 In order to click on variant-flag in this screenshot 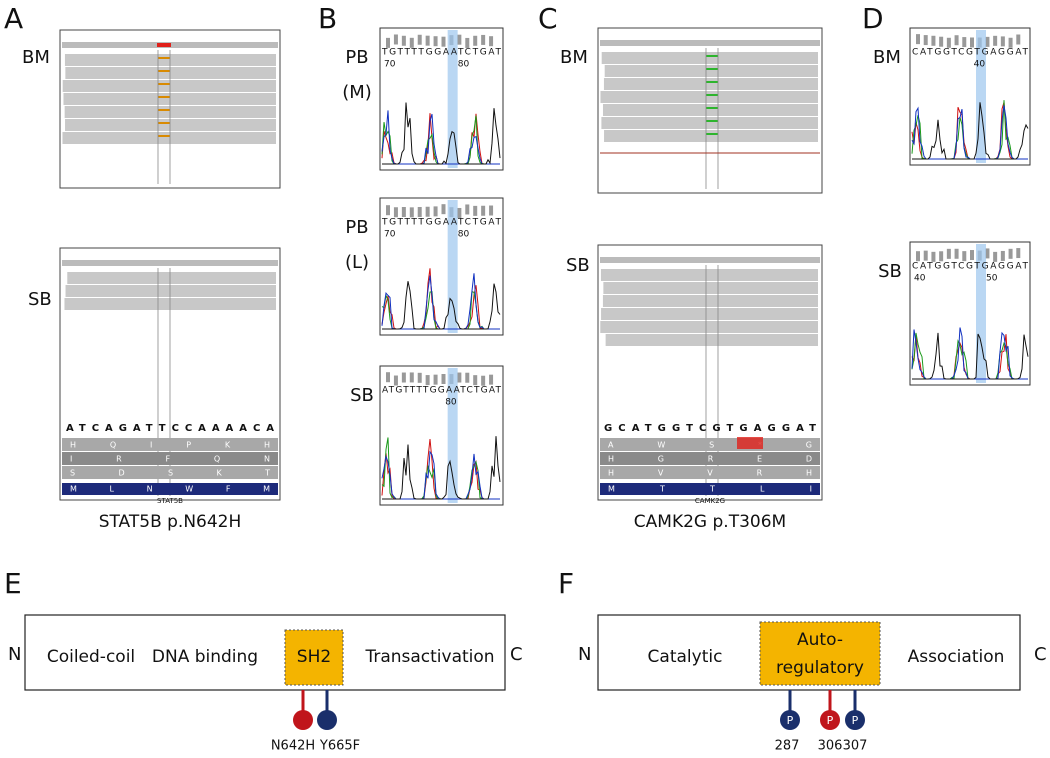, I will do `click(164, 45)`.